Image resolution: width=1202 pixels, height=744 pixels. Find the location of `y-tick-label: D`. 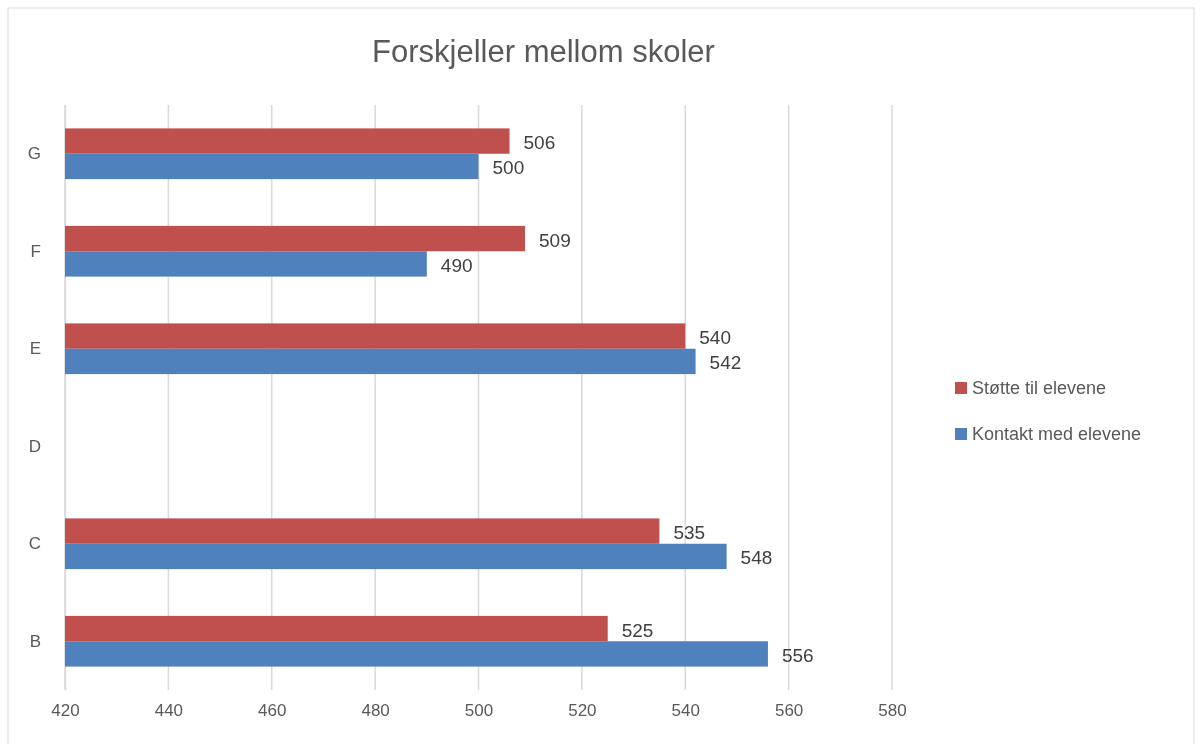

y-tick-label: D is located at coordinates (34, 446).